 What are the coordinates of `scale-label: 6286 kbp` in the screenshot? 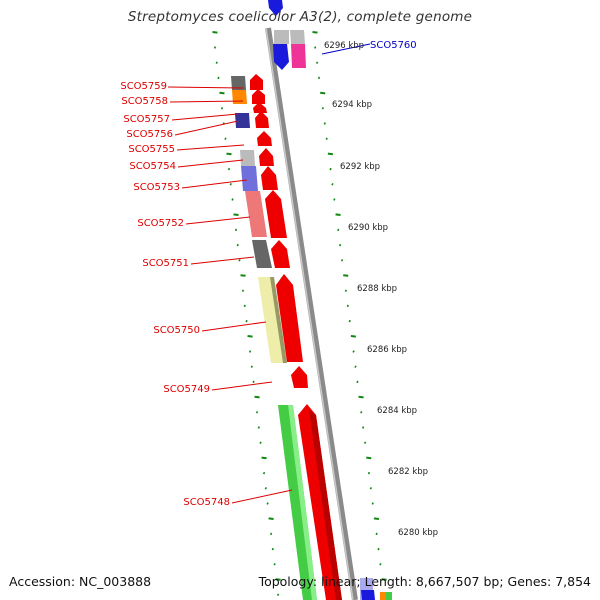 It's located at (387, 350).